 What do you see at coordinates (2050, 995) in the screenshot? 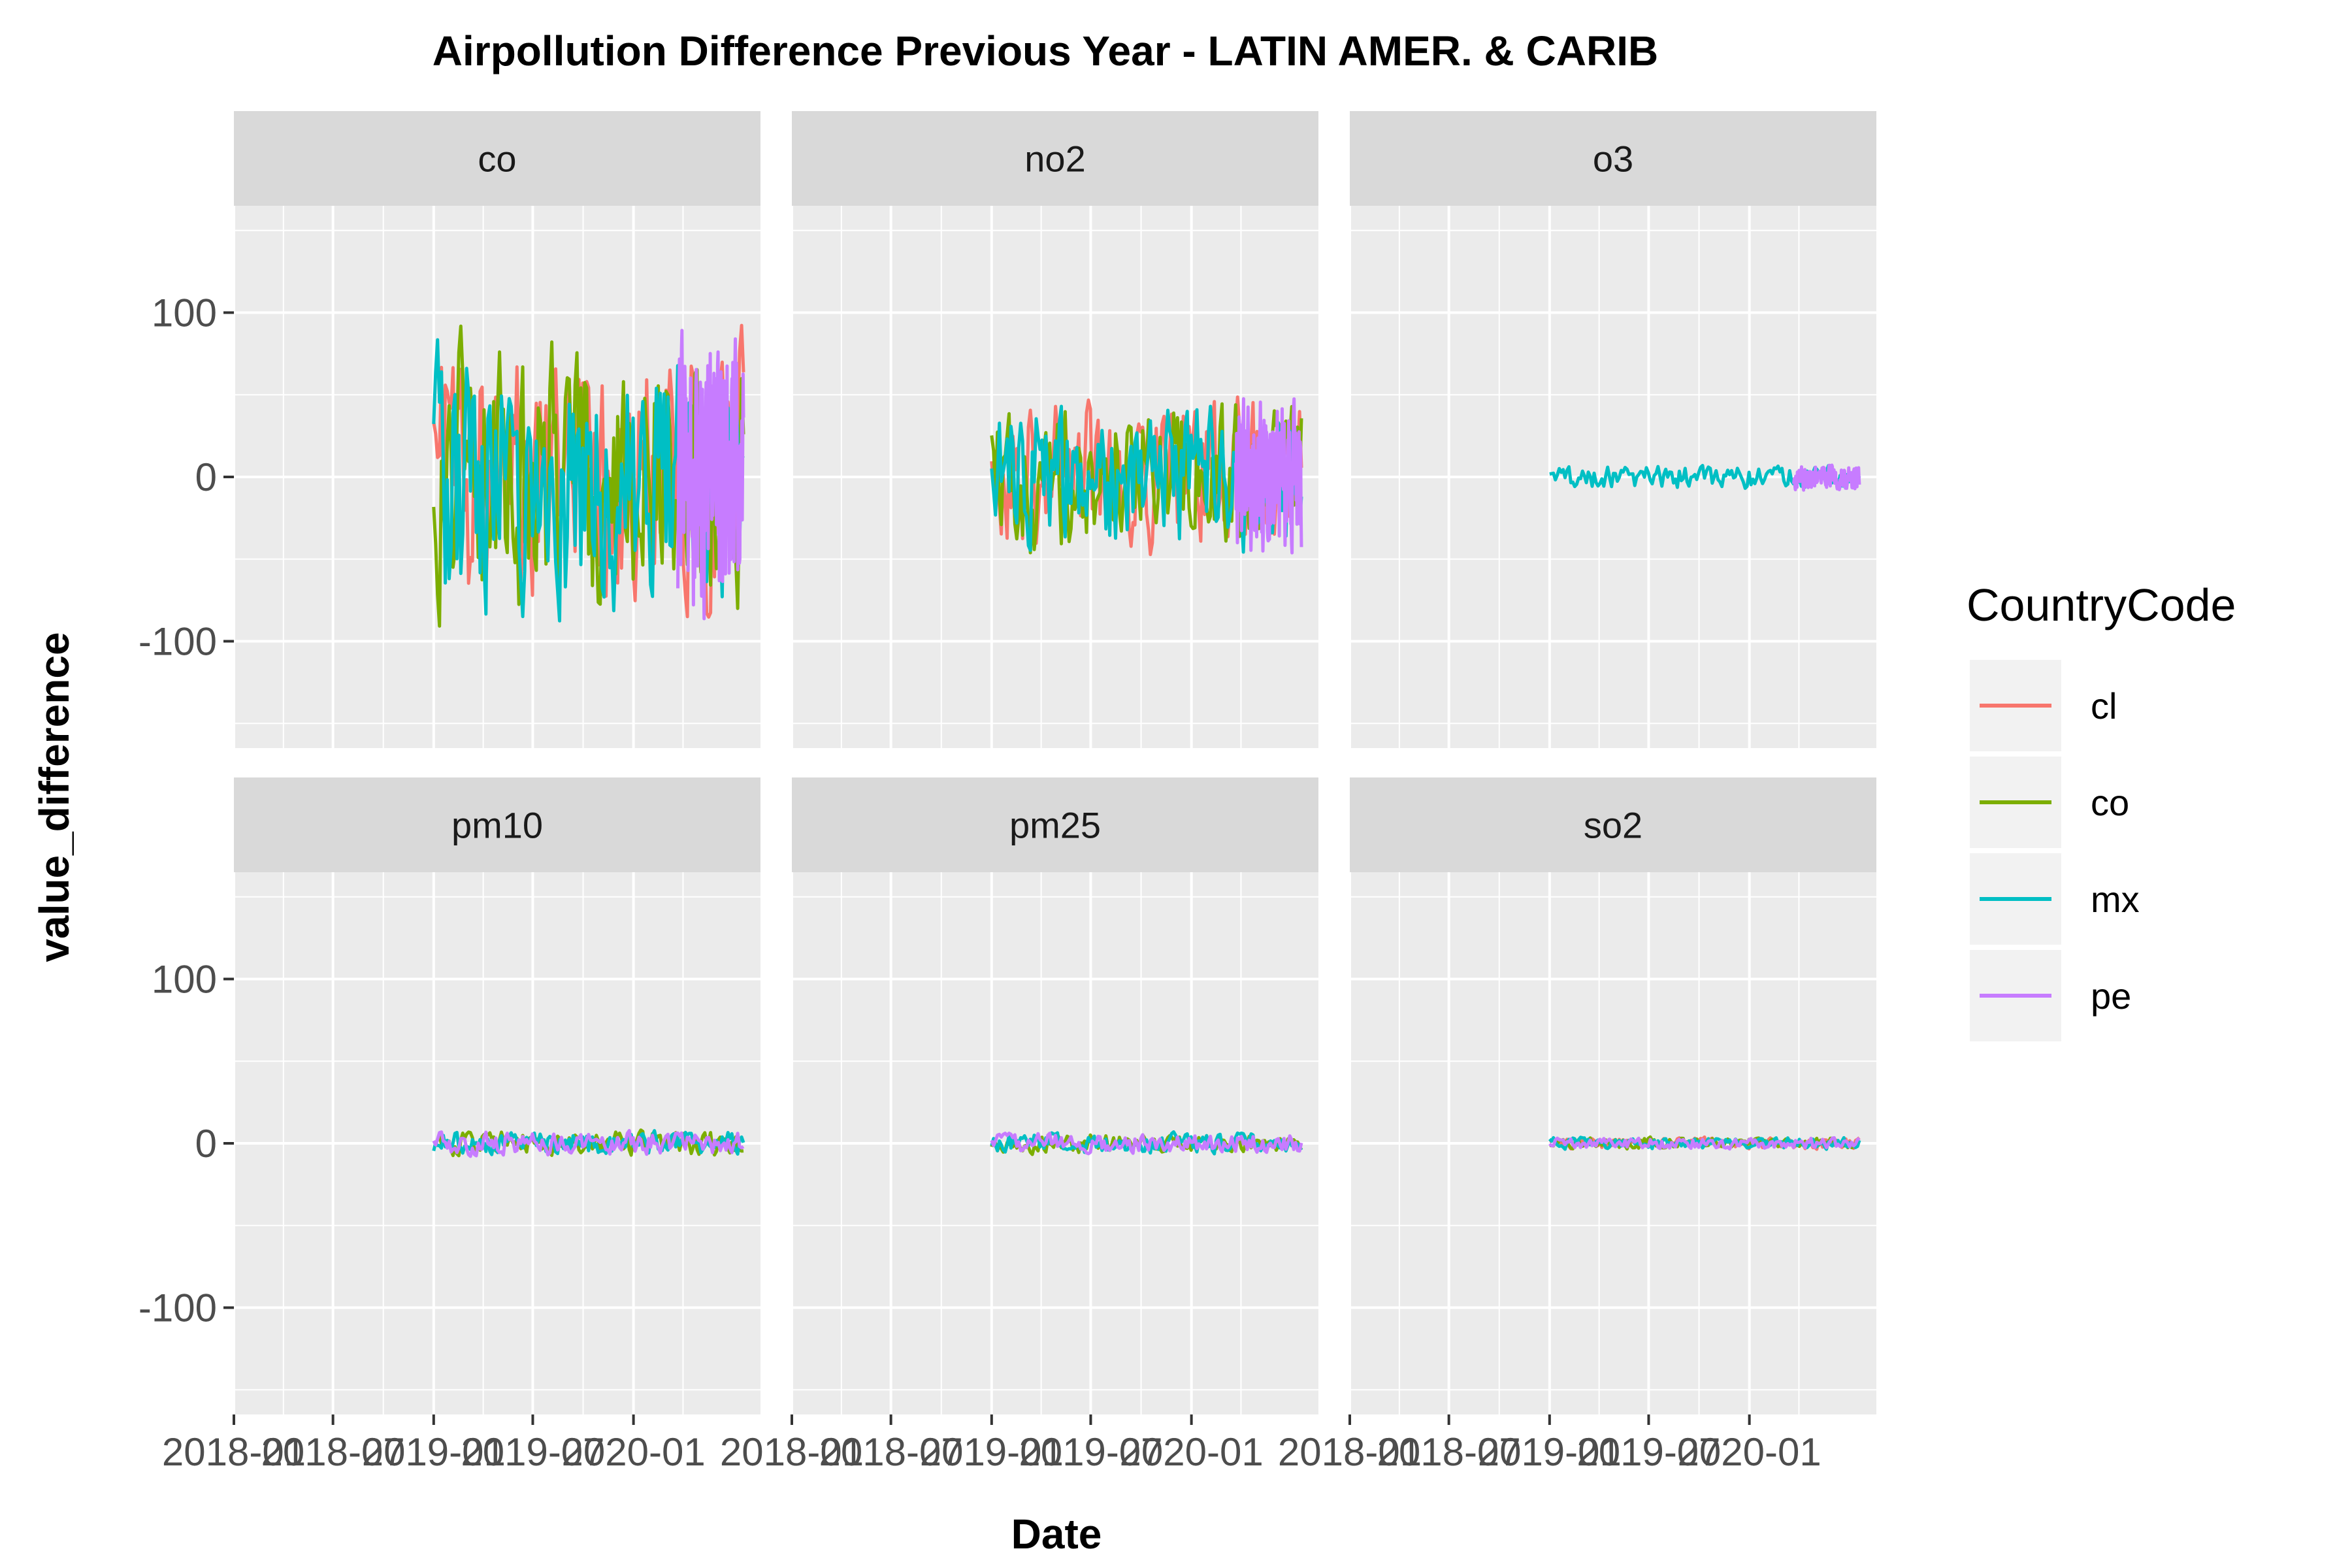
I see `legend-item-pe: pe` at bounding box center [2050, 995].